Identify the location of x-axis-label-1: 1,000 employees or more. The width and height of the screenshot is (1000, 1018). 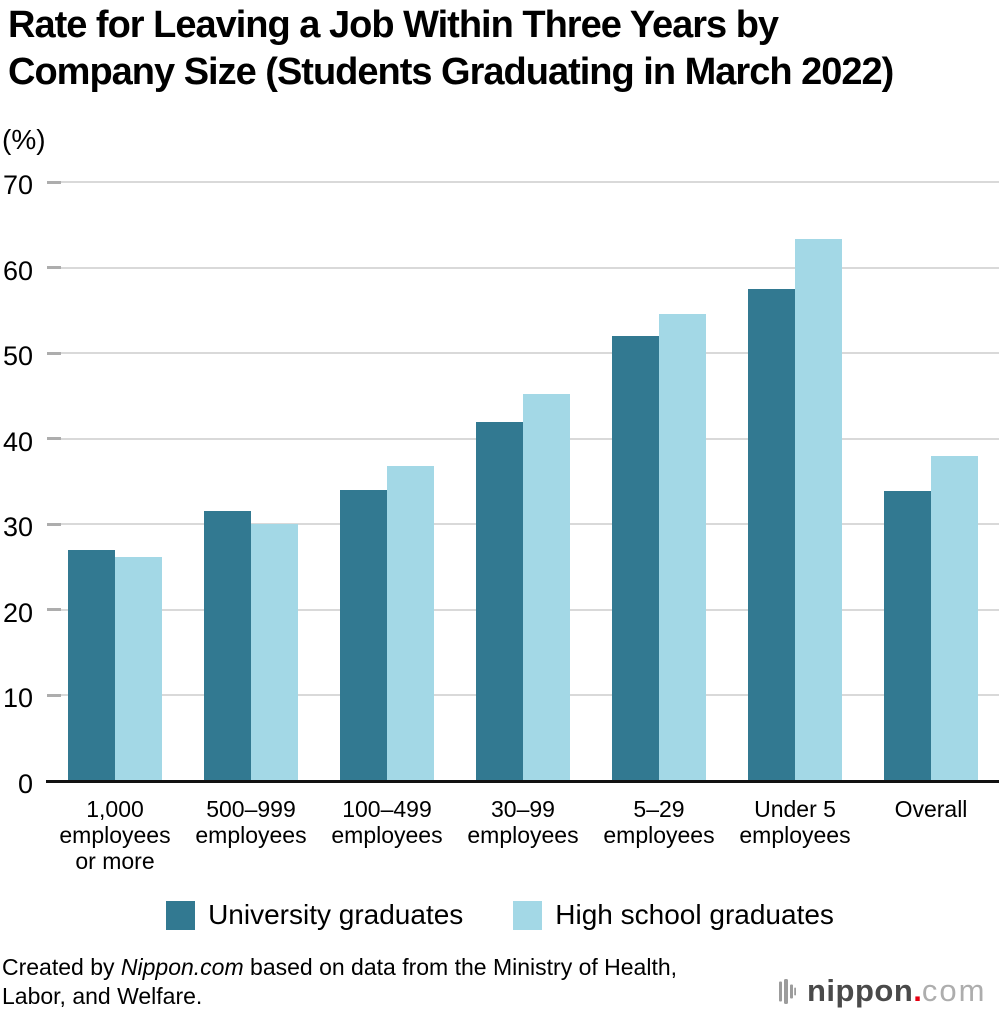
(115, 835).